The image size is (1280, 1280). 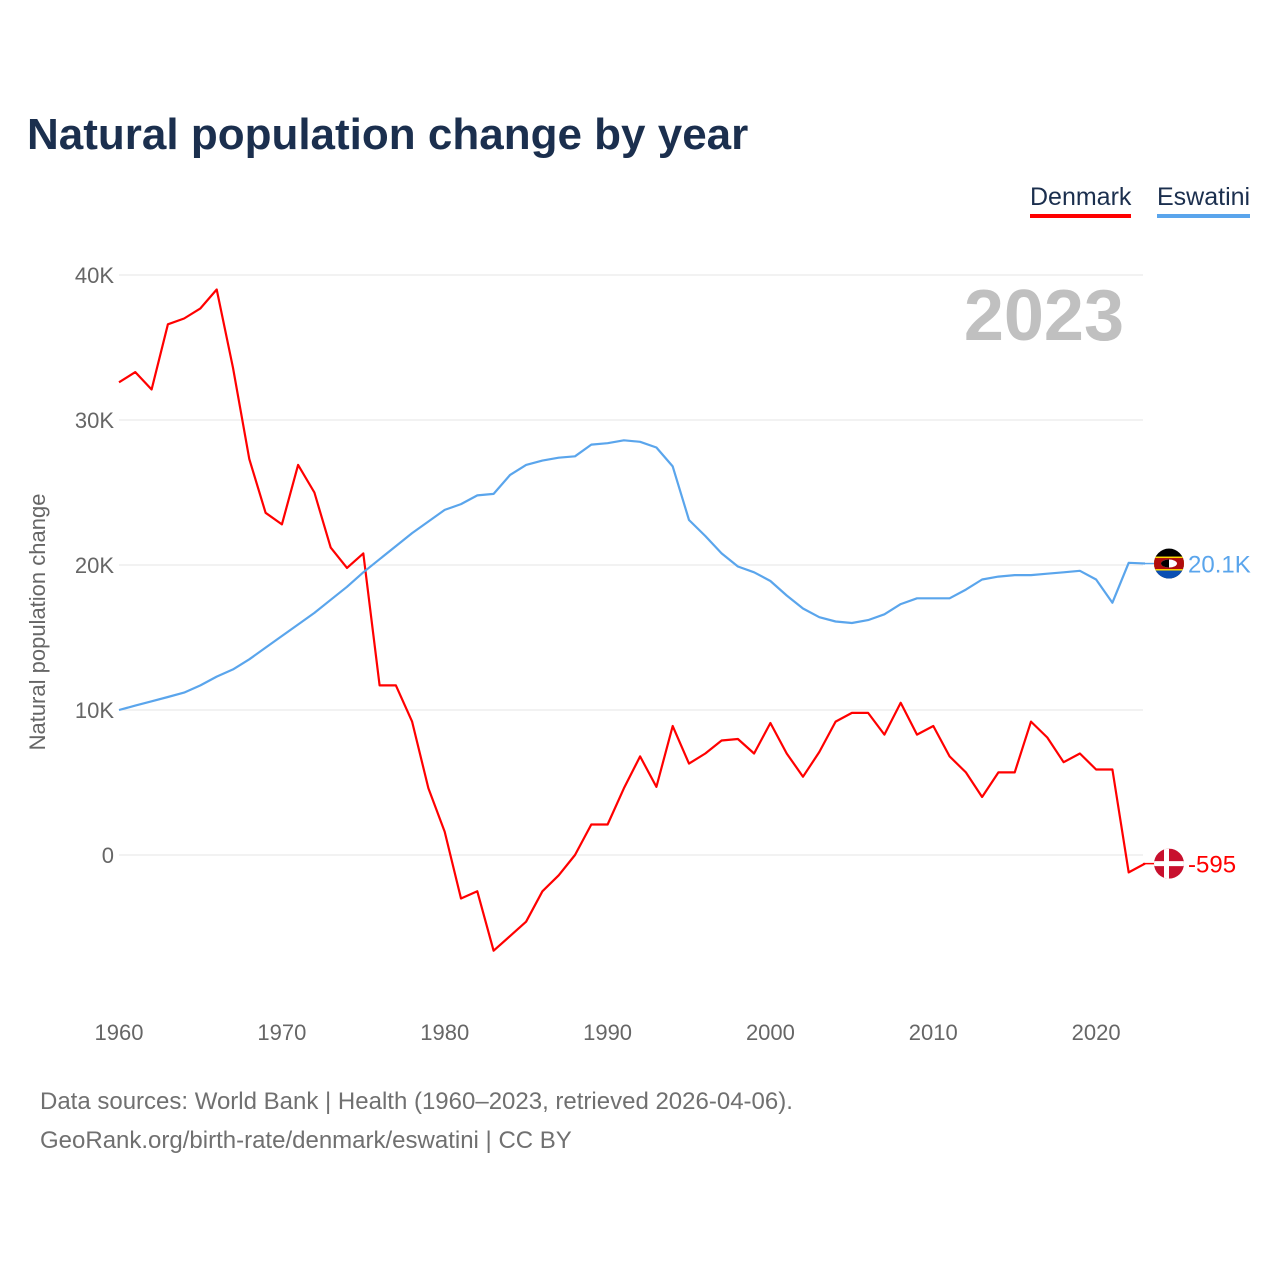 I want to click on denmark-flag-icon, so click(x=1169, y=863).